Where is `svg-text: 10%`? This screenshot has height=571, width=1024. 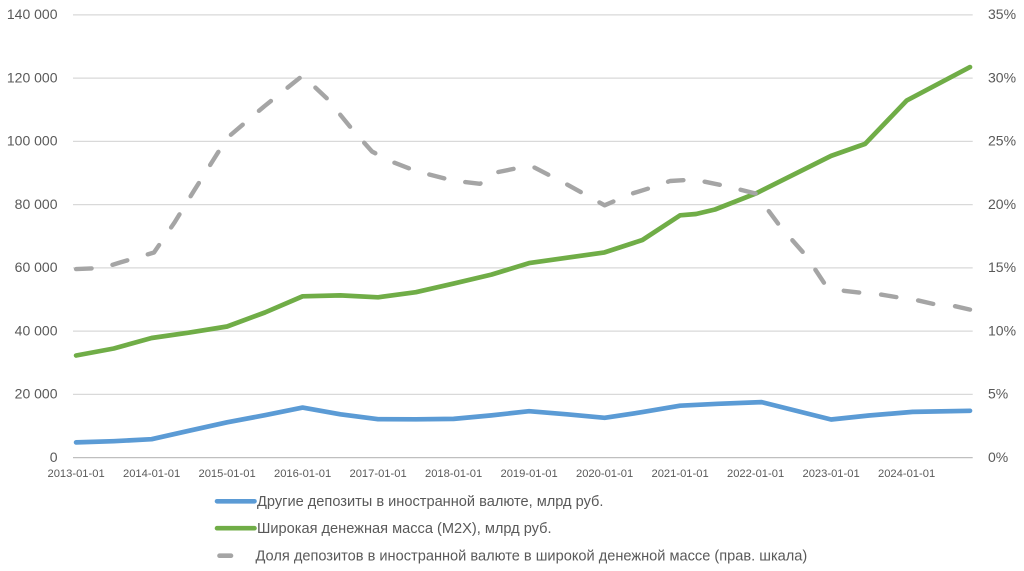
svg-text: 10% is located at coordinates (1002, 330).